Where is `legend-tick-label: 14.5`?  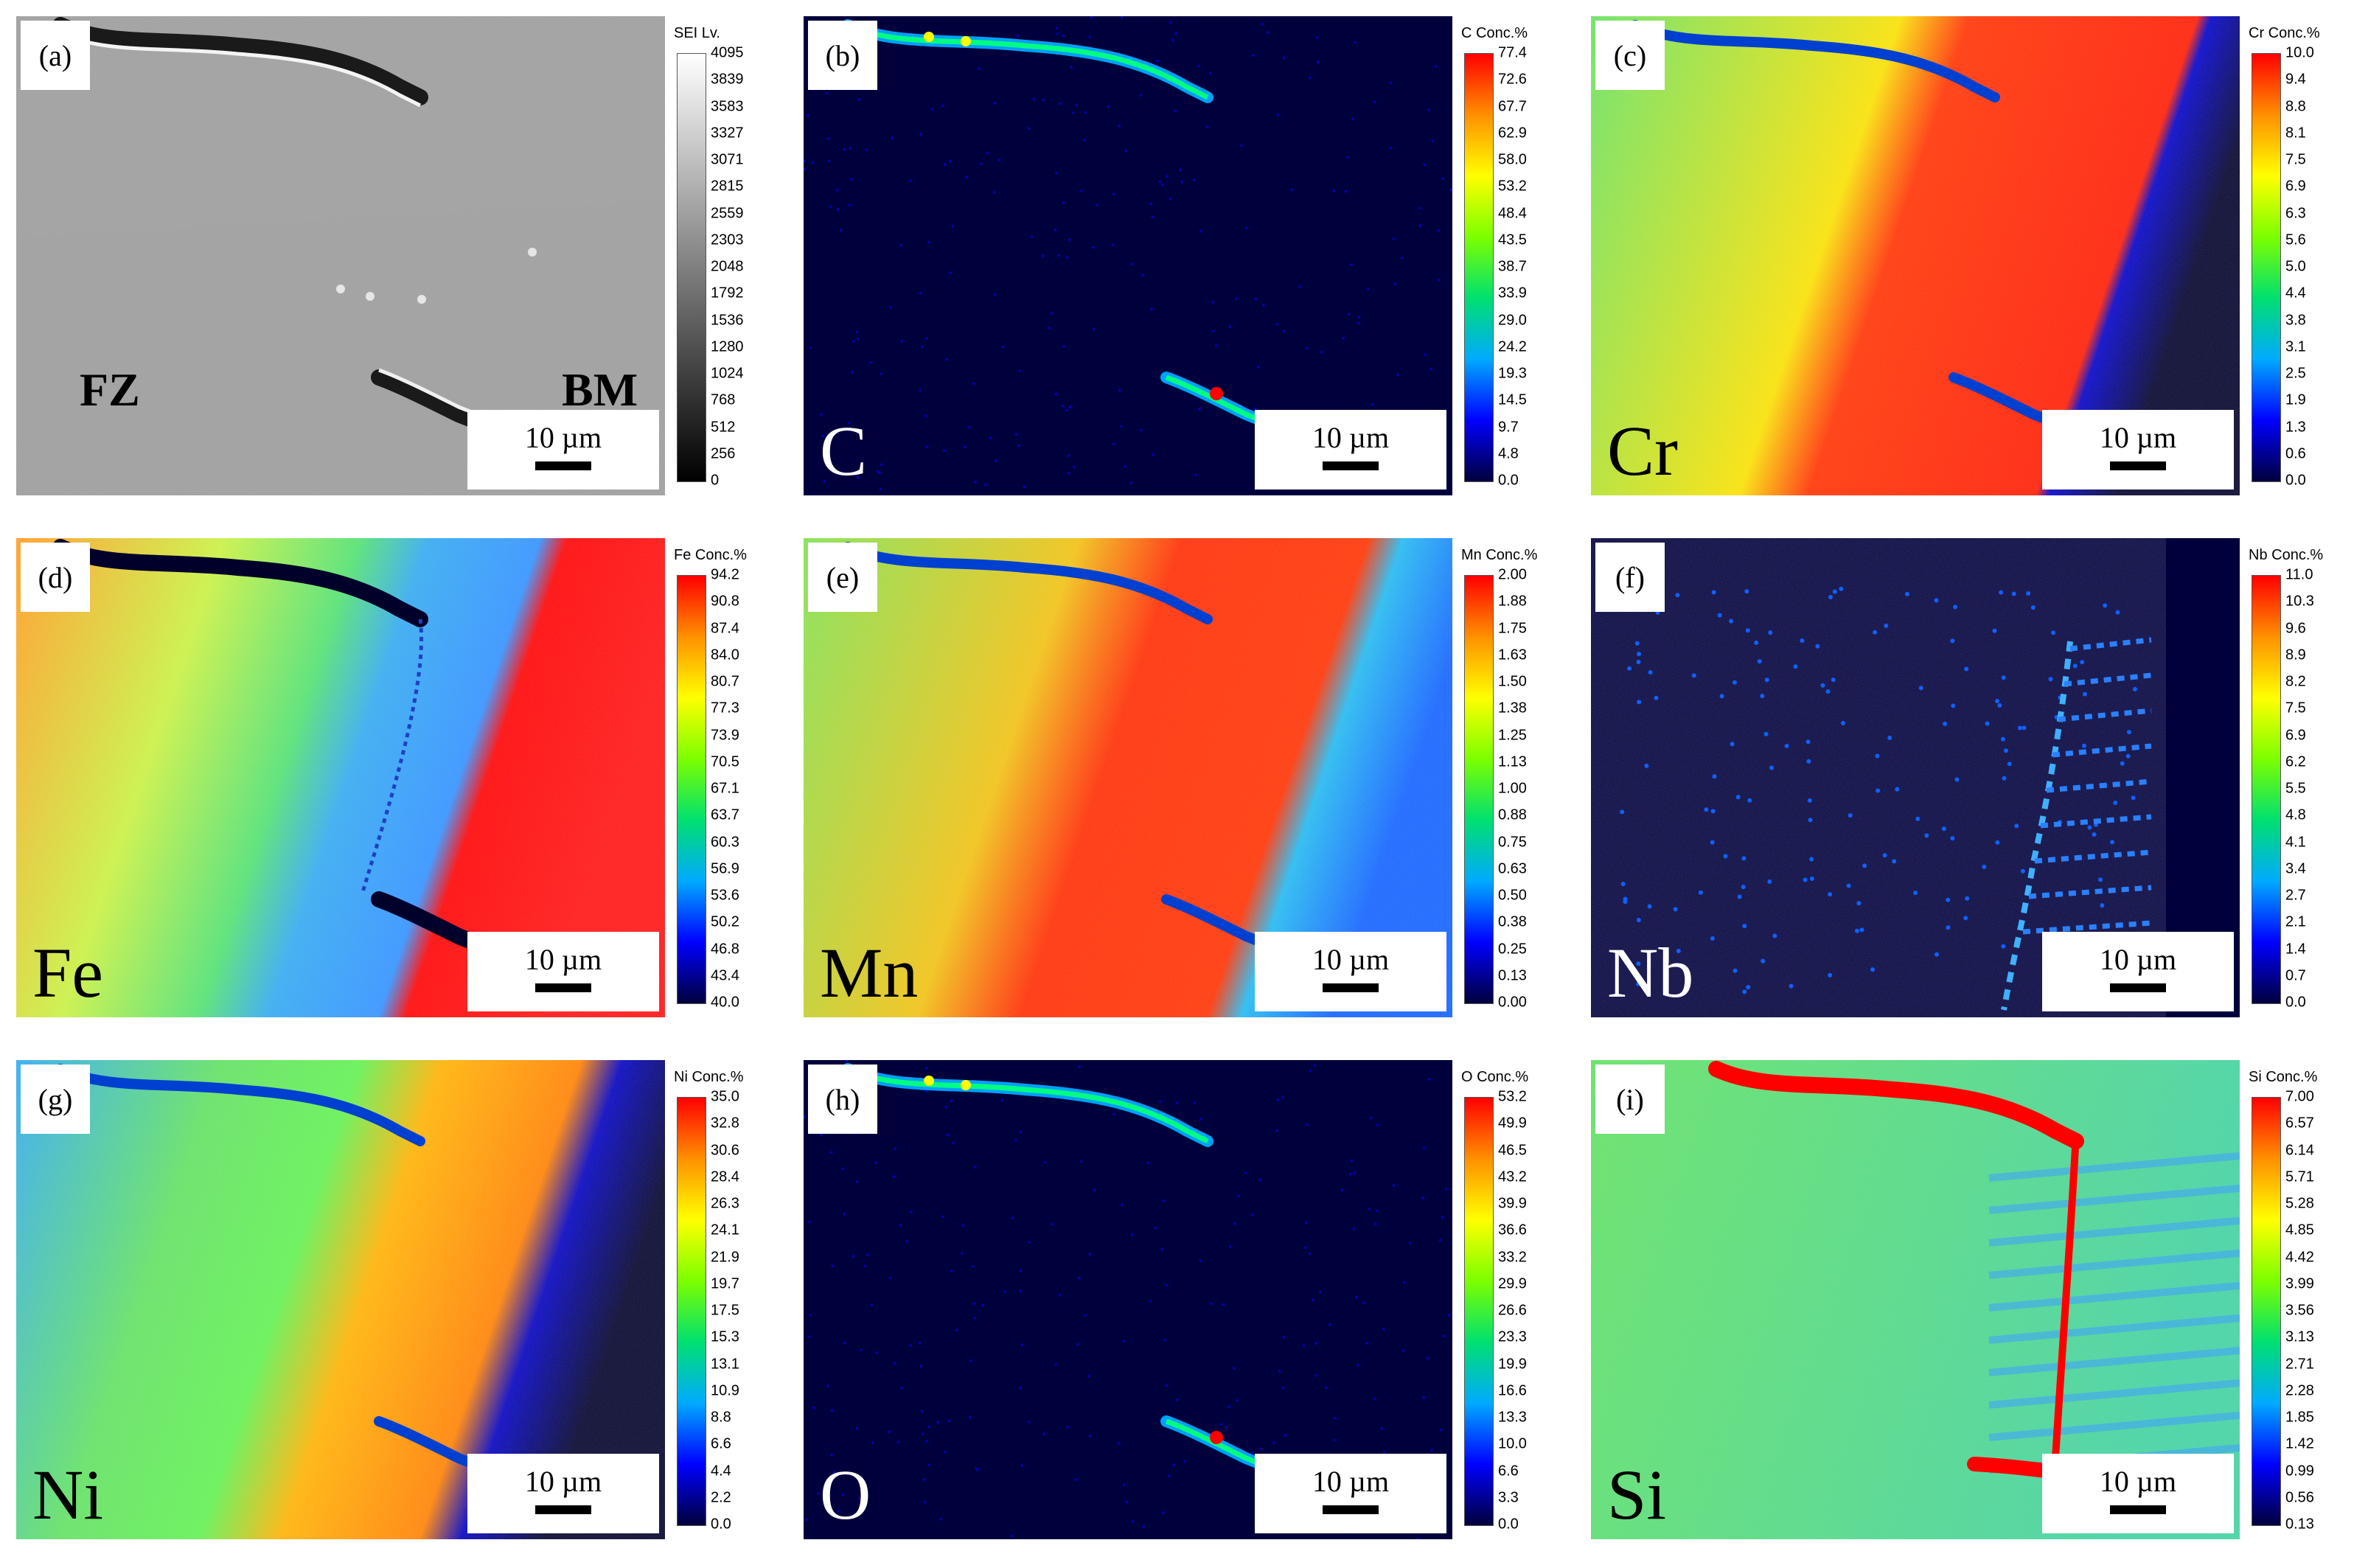
legend-tick-label: 14.5 is located at coordinates (1512, 399).